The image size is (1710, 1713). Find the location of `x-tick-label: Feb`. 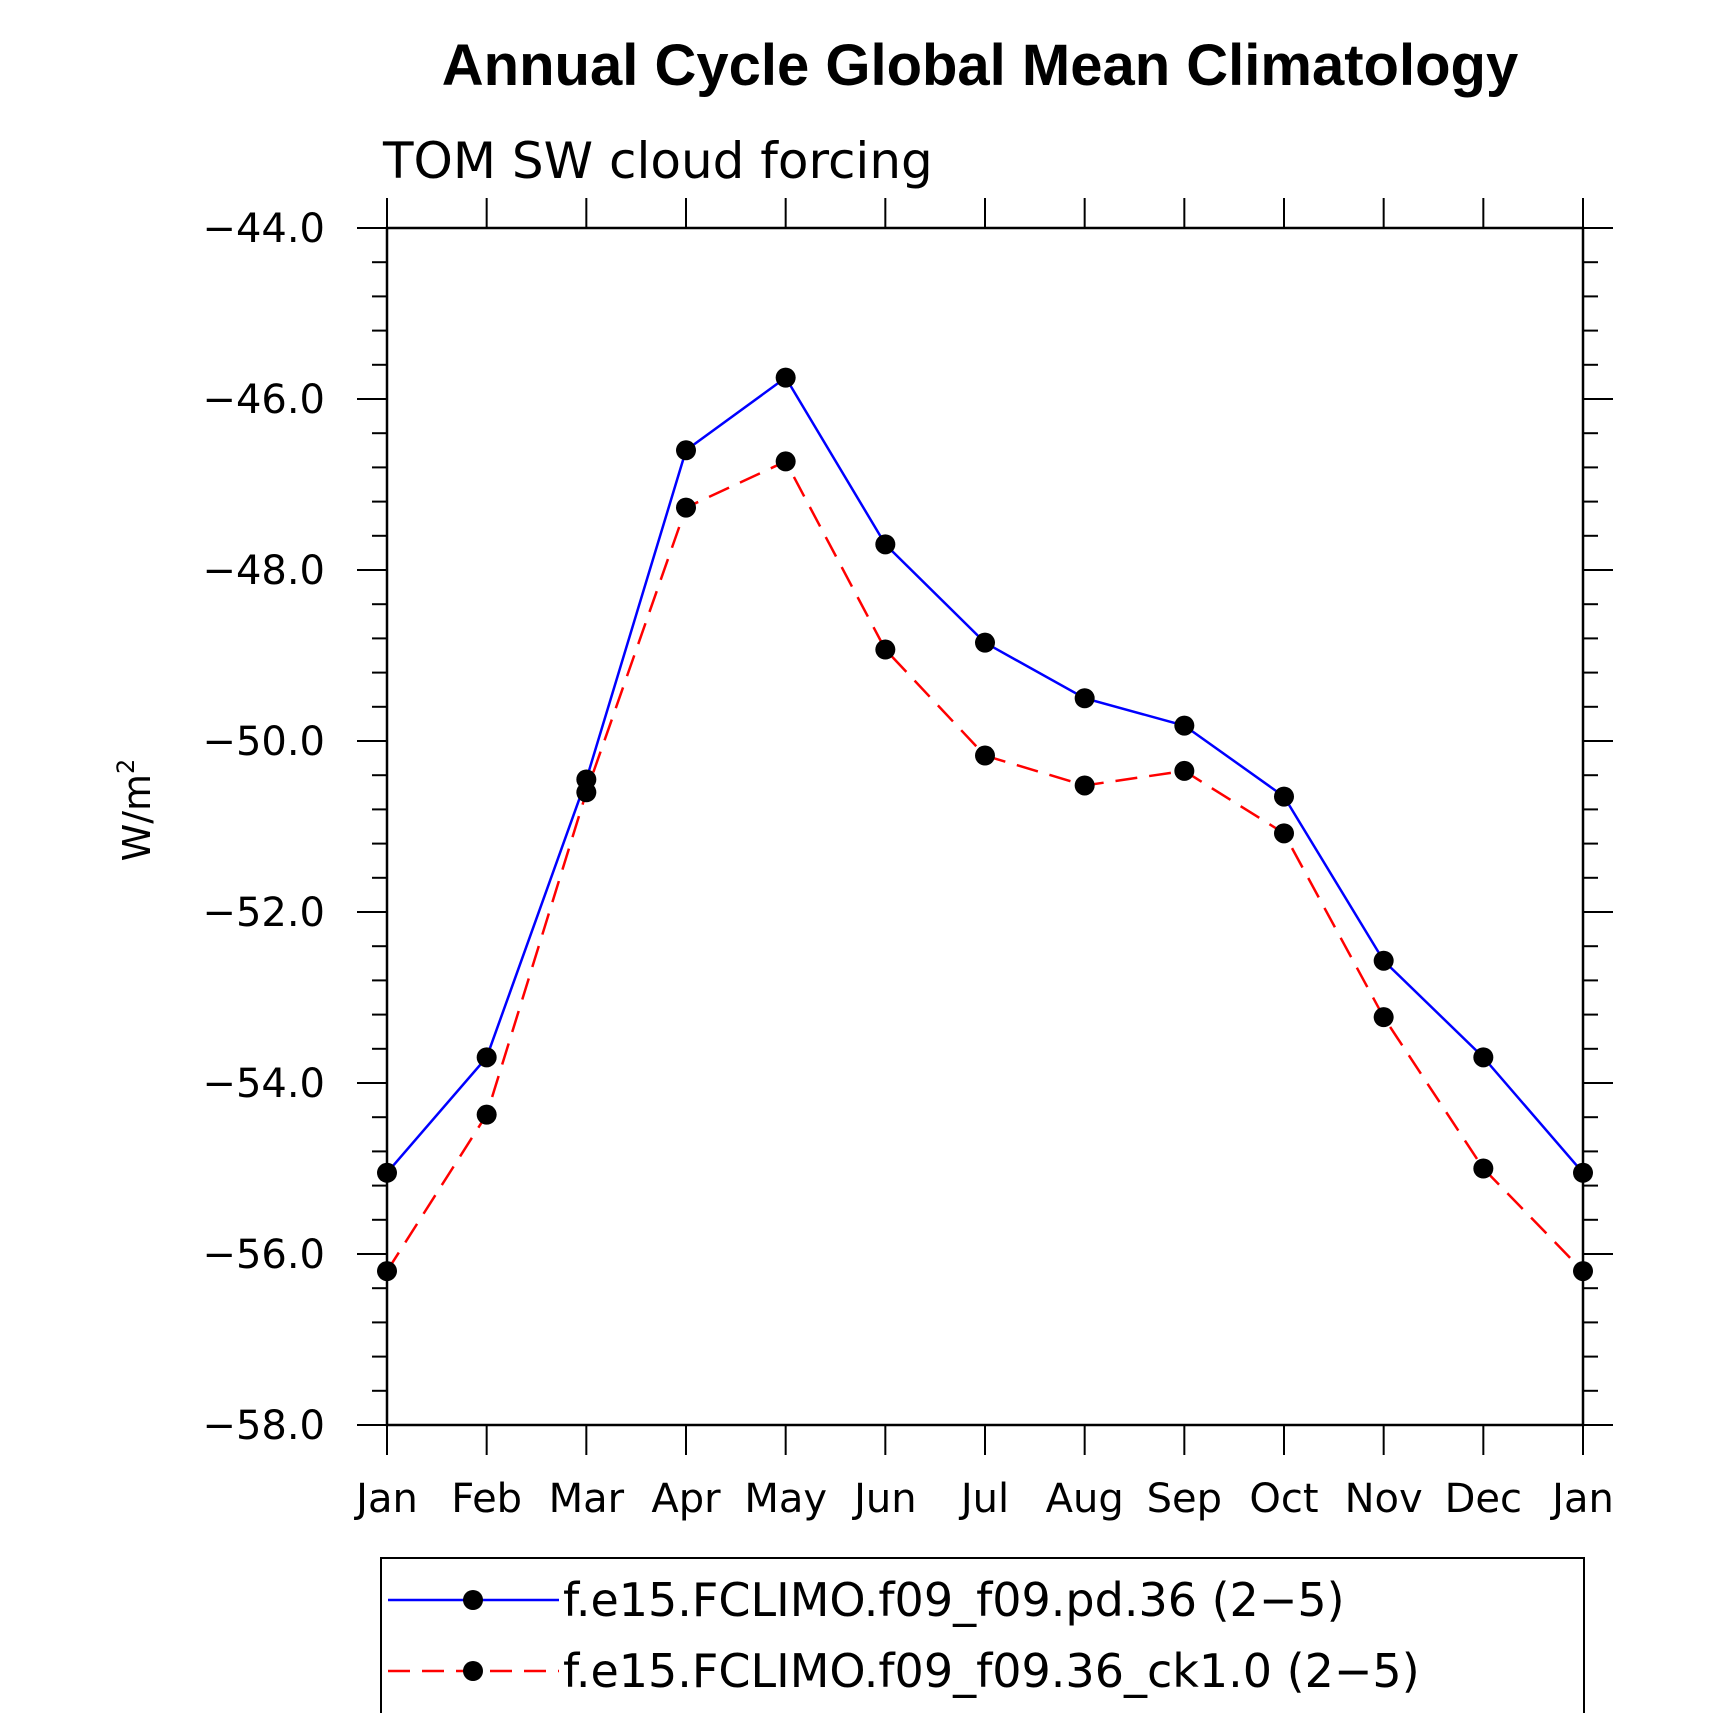

x-tick-label: Feb is located at coordinates (486, 1499).